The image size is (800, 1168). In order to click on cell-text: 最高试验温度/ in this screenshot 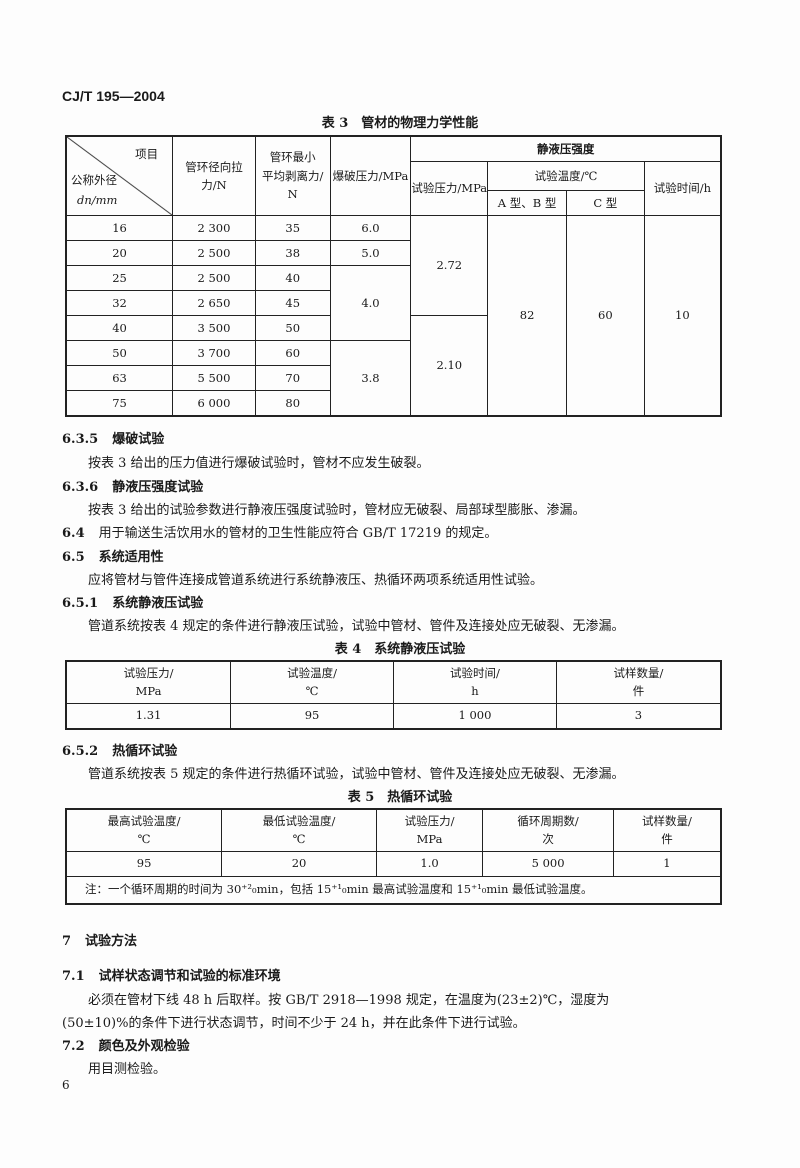, I will do `click(144, 820)`.